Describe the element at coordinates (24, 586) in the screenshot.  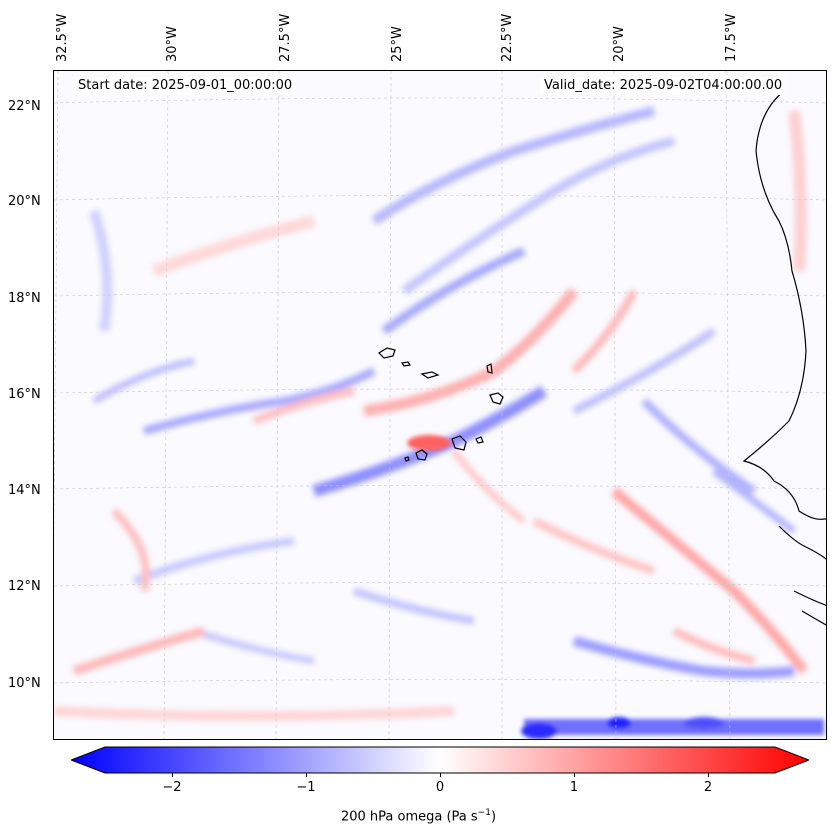
I see `lat-label-12n: 12°N` at that location.